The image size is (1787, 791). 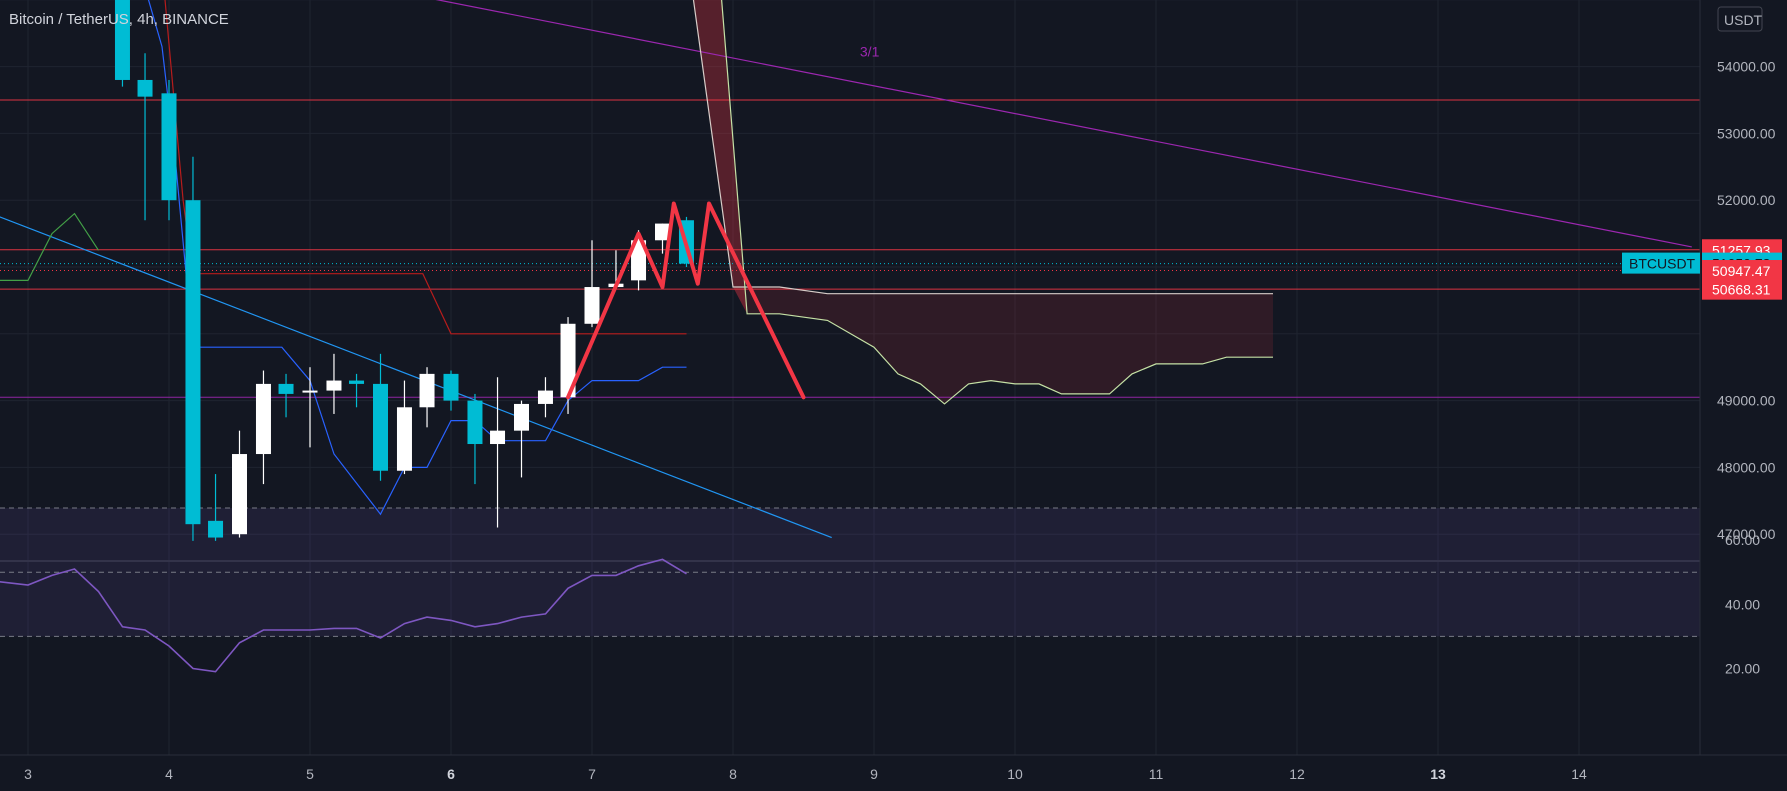 What do you see at coordinates (982, 147) in the screenshot?
I see `senkou-span-a` at bounding box center [982, 147].